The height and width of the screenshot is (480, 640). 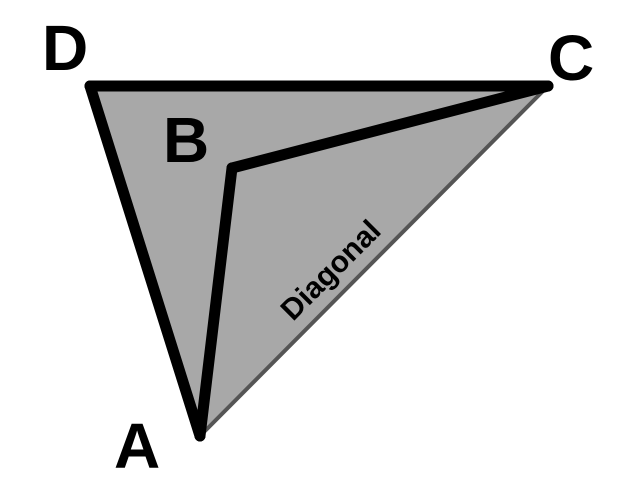 I want to click on vertex-label-b: B, so click(x=186, y=140).